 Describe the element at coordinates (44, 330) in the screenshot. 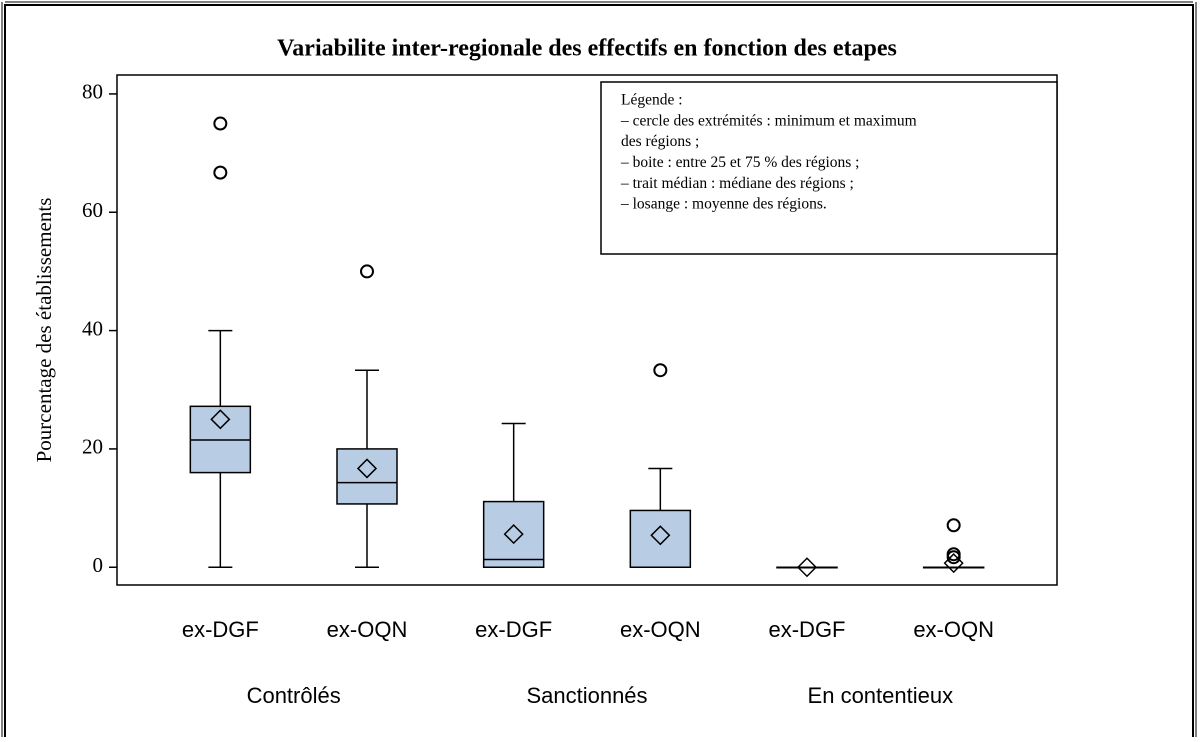

I see `y-axis-label: Pourcentage des établissements` at that location.